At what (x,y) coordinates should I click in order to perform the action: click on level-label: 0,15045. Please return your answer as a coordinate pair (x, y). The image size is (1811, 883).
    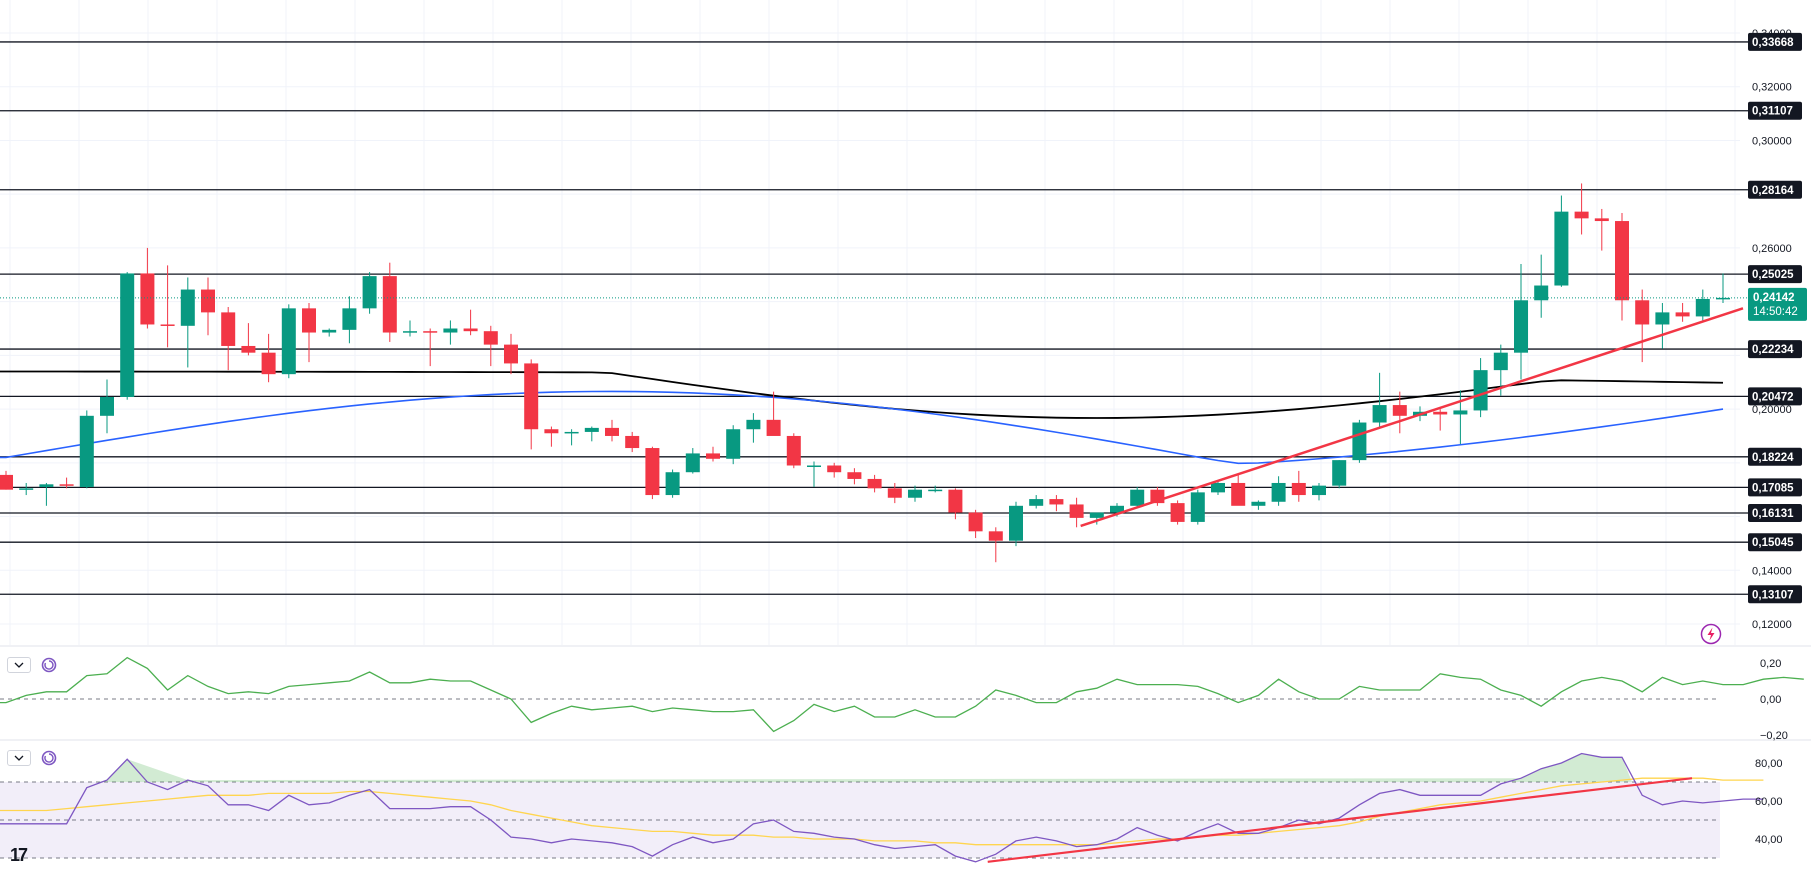
    Looking at the image, I should click on (1775, 542).